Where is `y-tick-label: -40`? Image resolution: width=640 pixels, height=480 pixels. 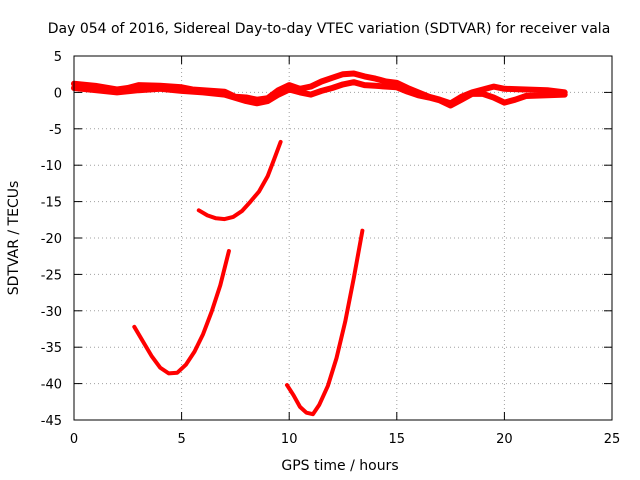 y-tick-label: -40 is located at coordinates (51, 385).